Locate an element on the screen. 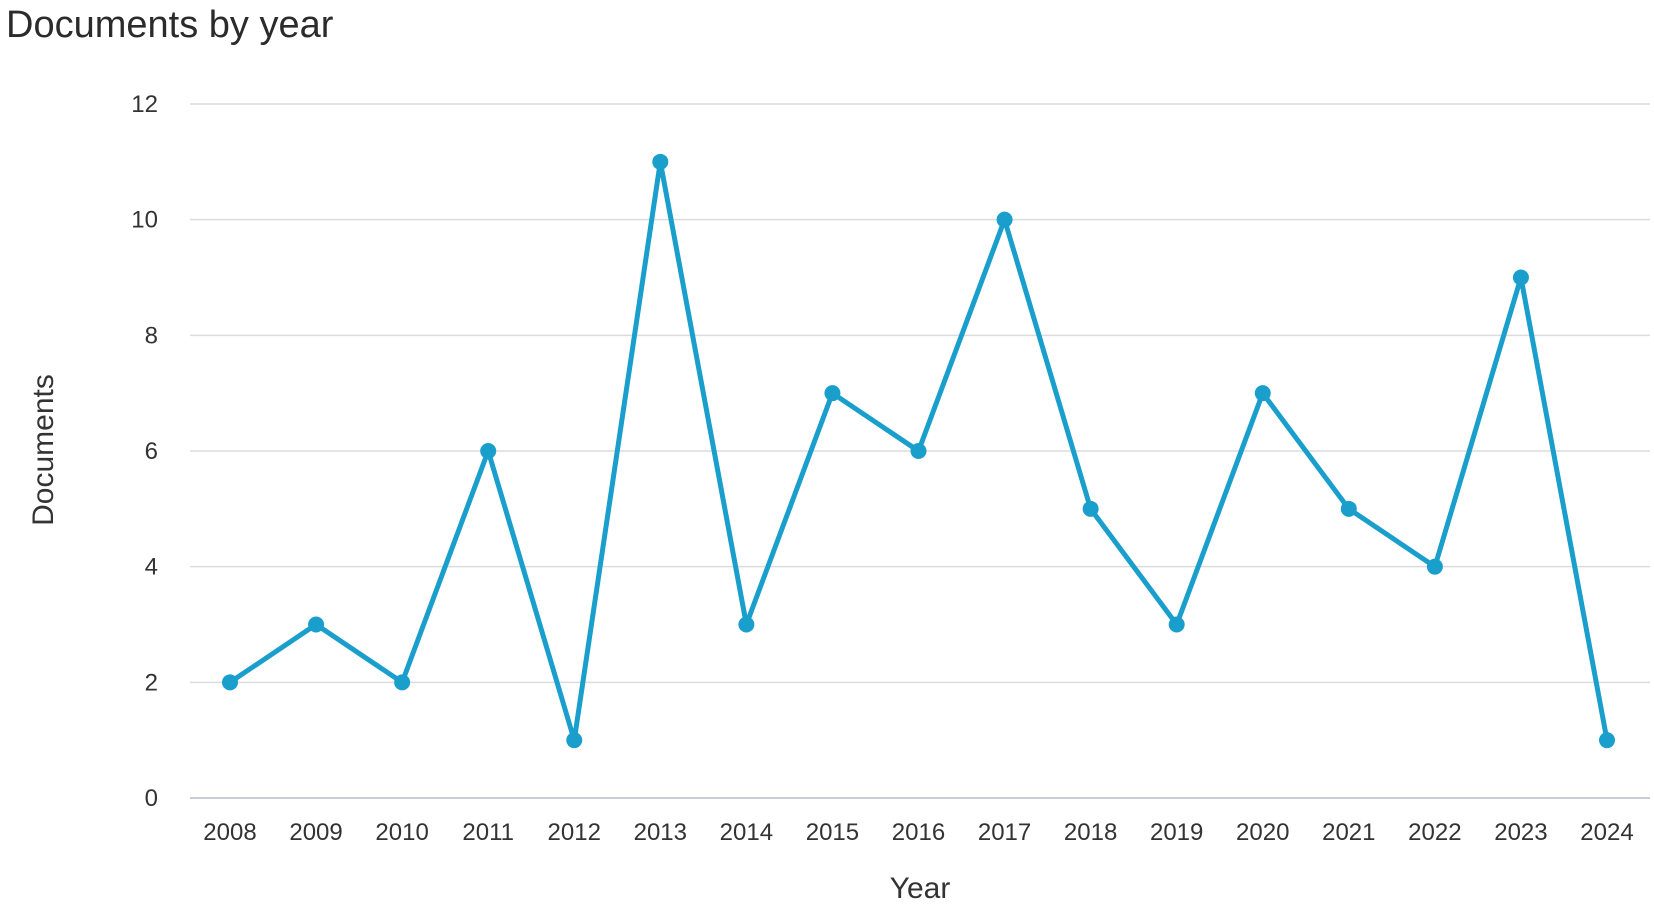 The width and height of the screenshot is (1654, 906). data-point-2024 is located at coordinates (1607, 740).